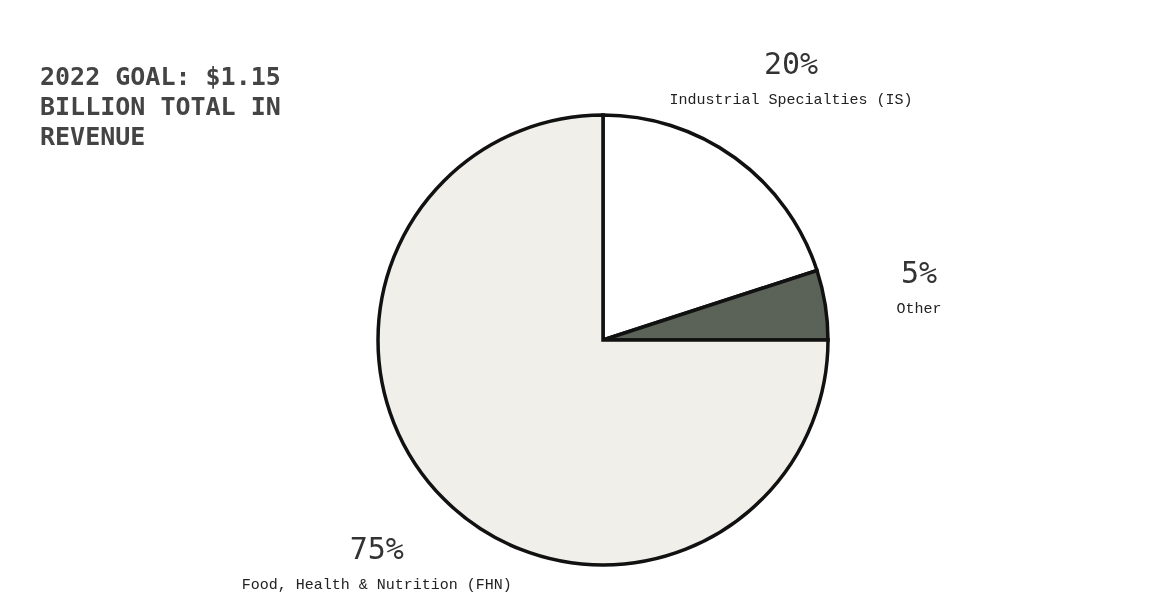  What do you see at coordinates (791, 101) in the screenshot?
I see `slice-label: Industrial Specialties (IS)` at bounding box center [791, 101].